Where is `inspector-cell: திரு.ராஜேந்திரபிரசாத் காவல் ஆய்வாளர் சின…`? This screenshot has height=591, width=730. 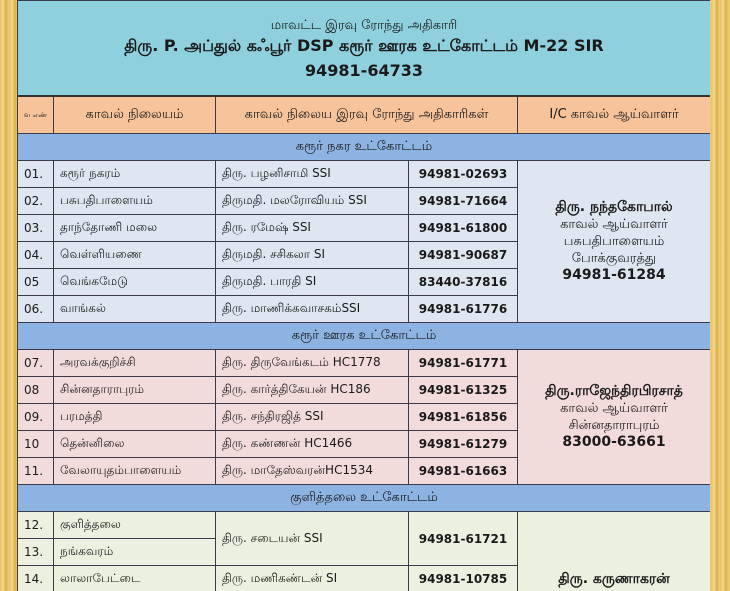
inspector-cell: திரு.ராஜேந்திரபிரசாத் காவல் ஆய்வாளர் சின… is located at coordinates (613, 417).